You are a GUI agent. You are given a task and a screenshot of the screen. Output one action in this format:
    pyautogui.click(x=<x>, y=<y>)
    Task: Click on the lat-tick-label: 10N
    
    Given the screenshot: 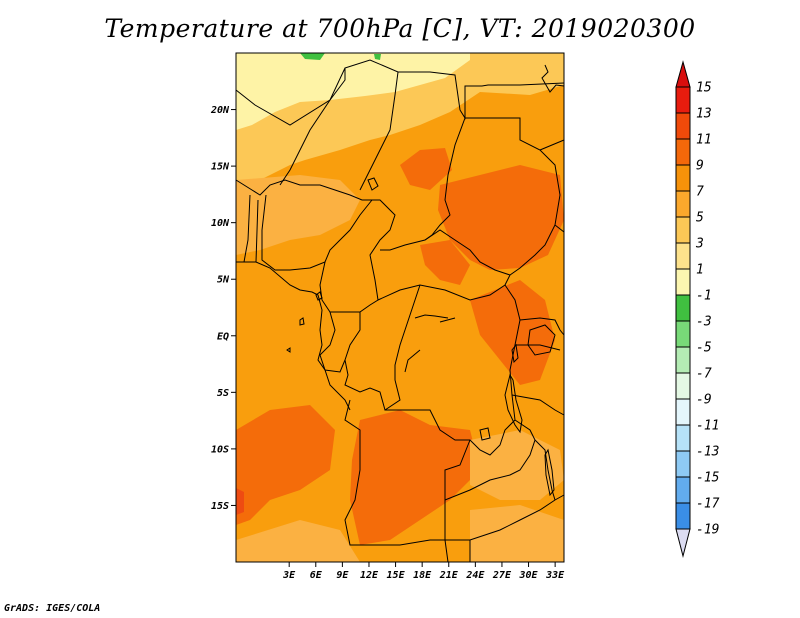 What is the action you would take?
    pyautogui.click(x=220, y=223)
    